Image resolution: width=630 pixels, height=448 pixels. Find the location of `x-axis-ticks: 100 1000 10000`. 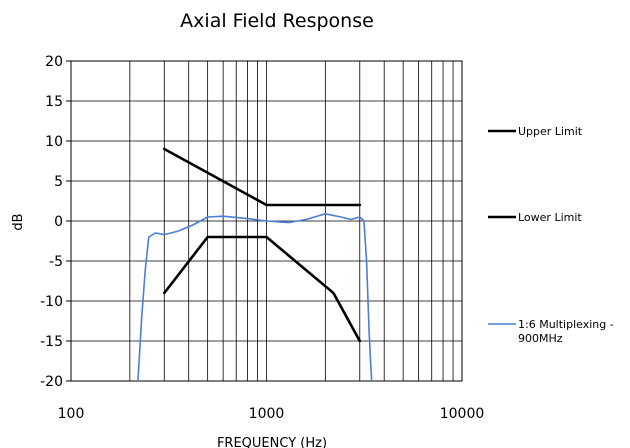

x-axis-ticks: 100 1000 10000 is located at coordinates (271, 414).